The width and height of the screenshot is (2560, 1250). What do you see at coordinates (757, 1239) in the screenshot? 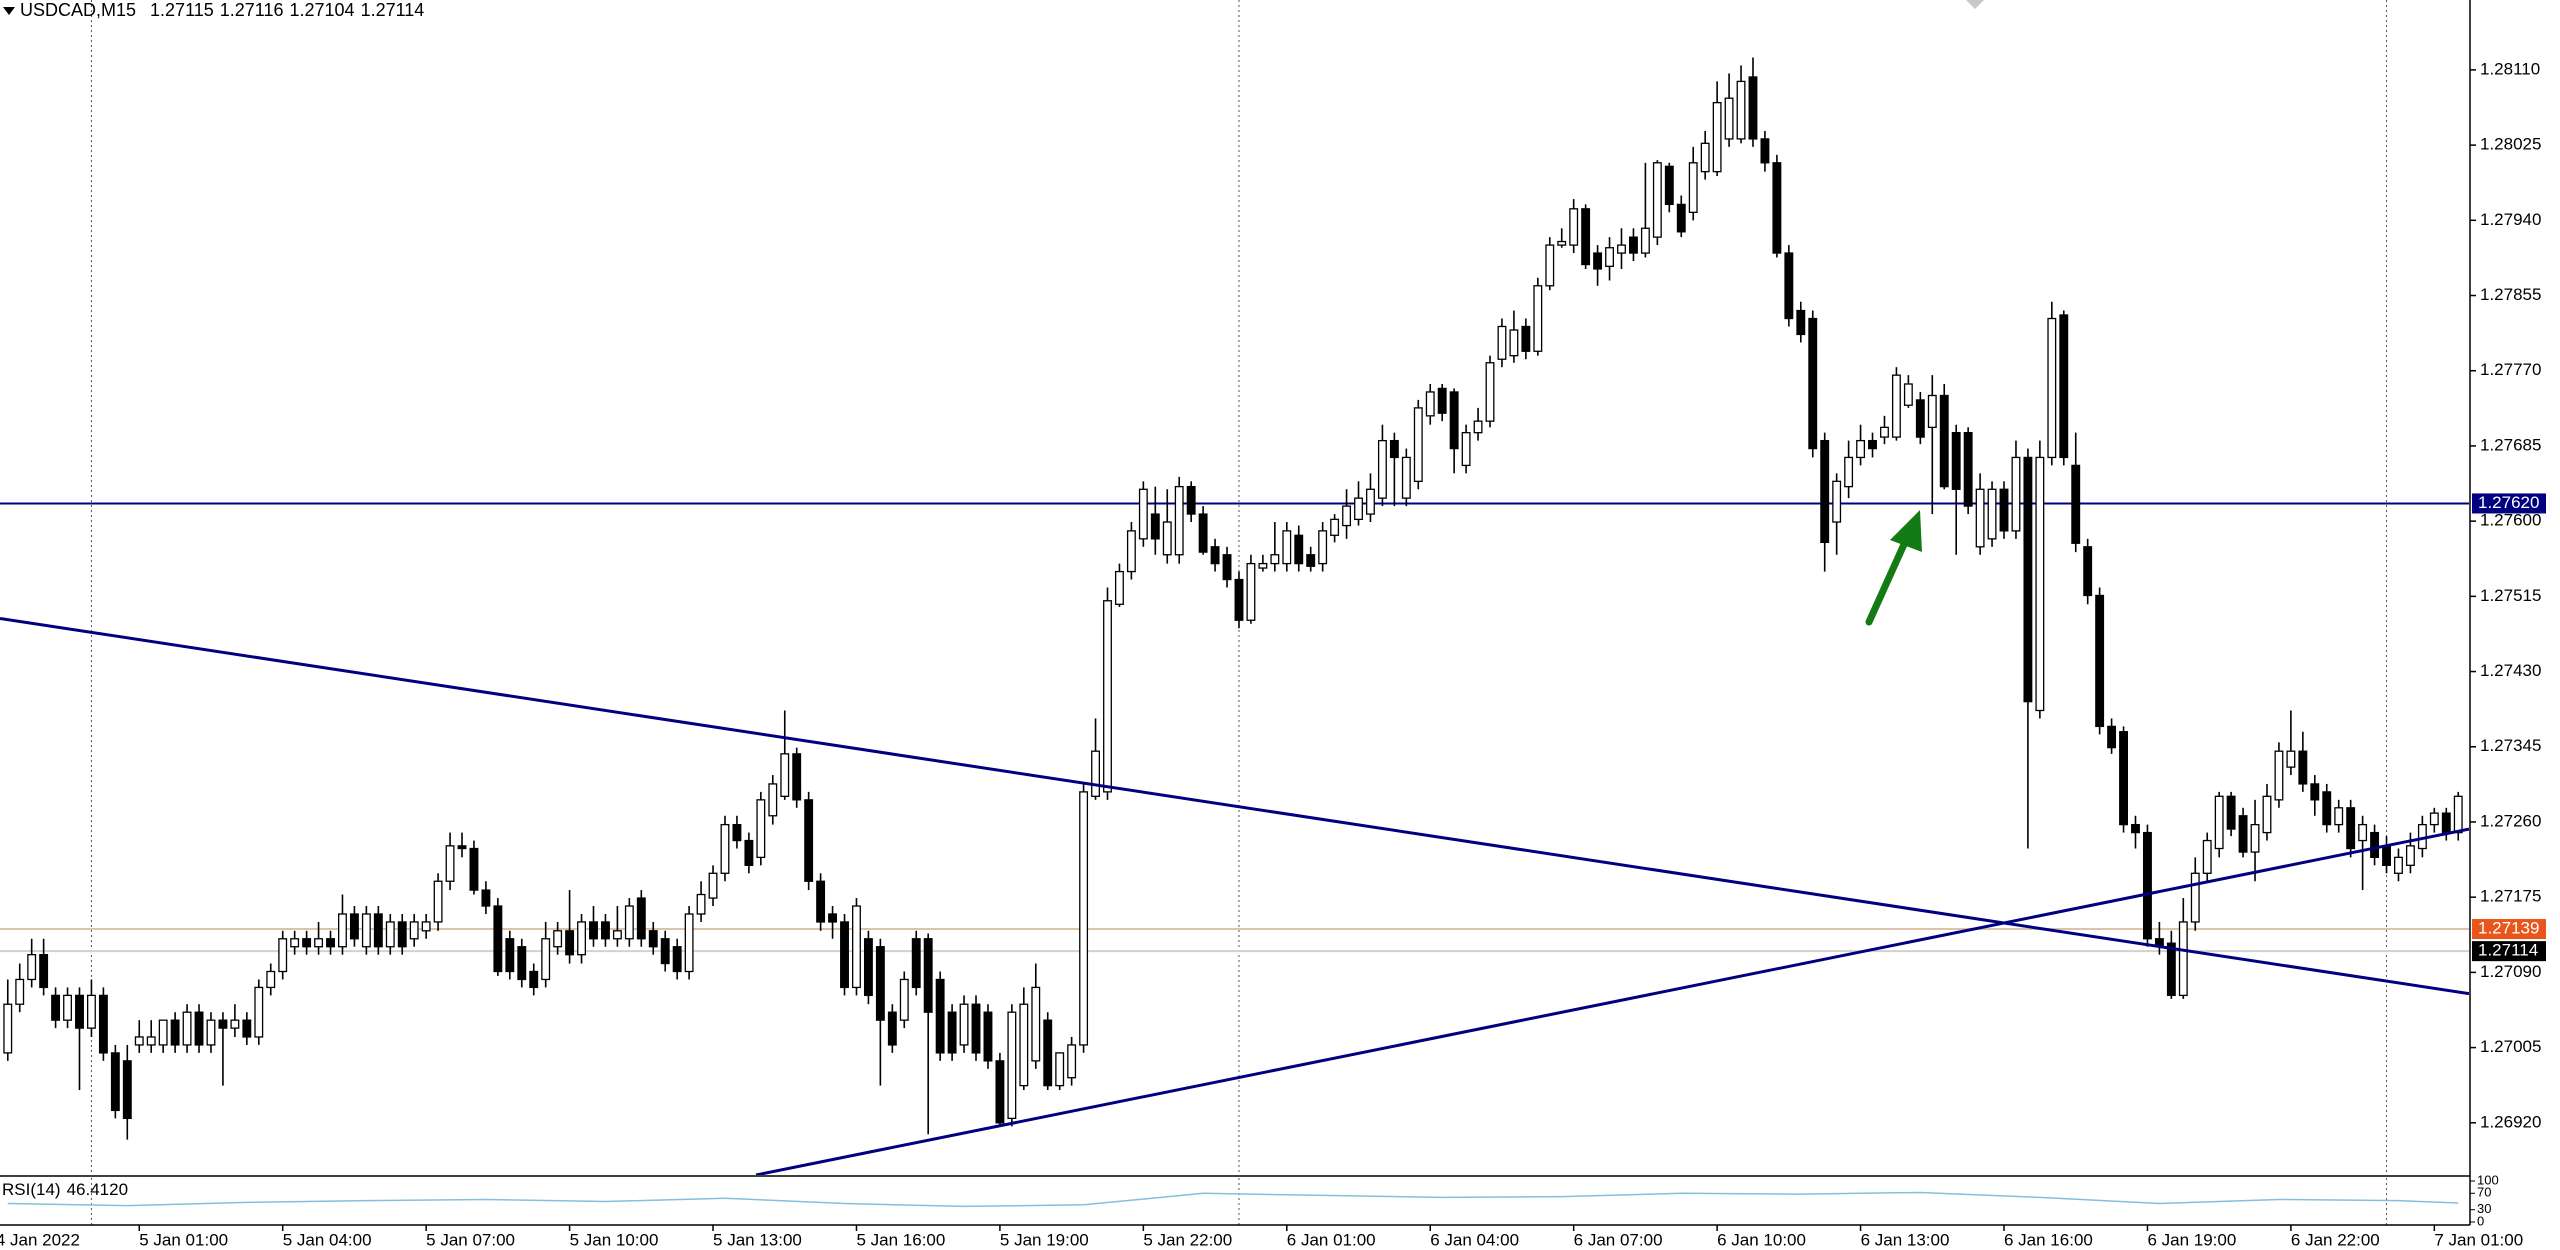
I see `x-tick-label: 5 Jan 13:00` at bounding box center [757, 1239].